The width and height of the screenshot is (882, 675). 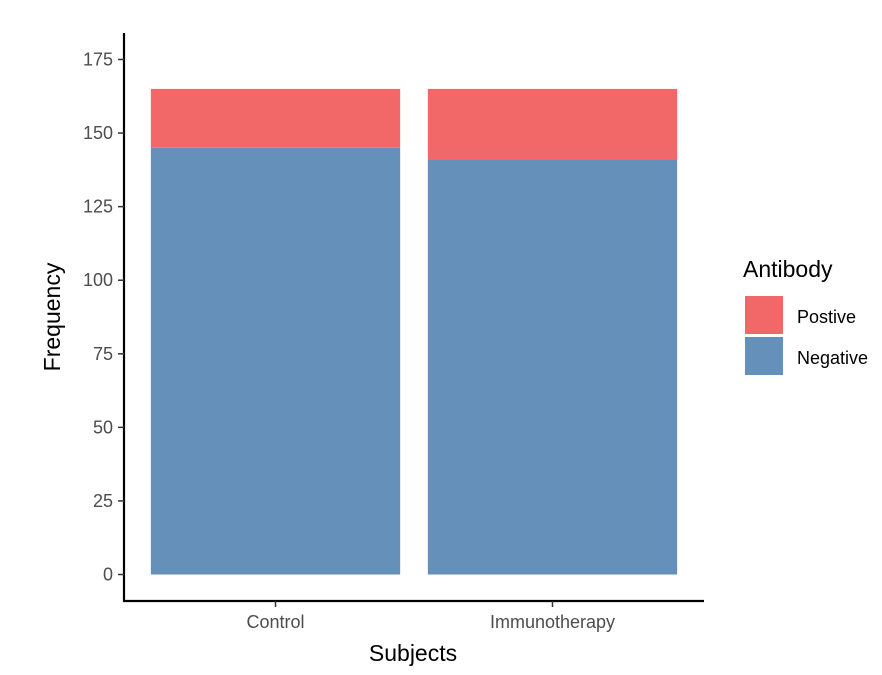 I want to click on legend-swatch-negative, so click(x=764, y=356).